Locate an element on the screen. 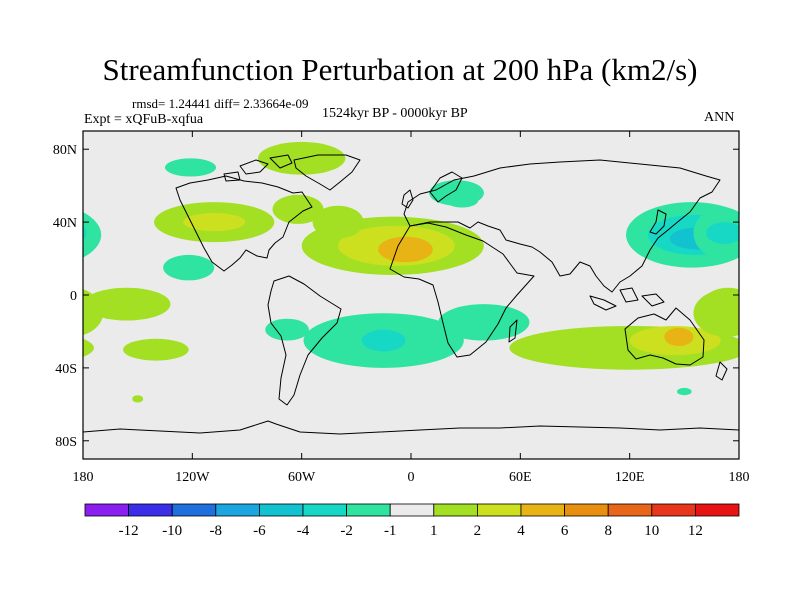 This screenshot has width=800, height=600. coast-australia is located at coordinates (664, 336).